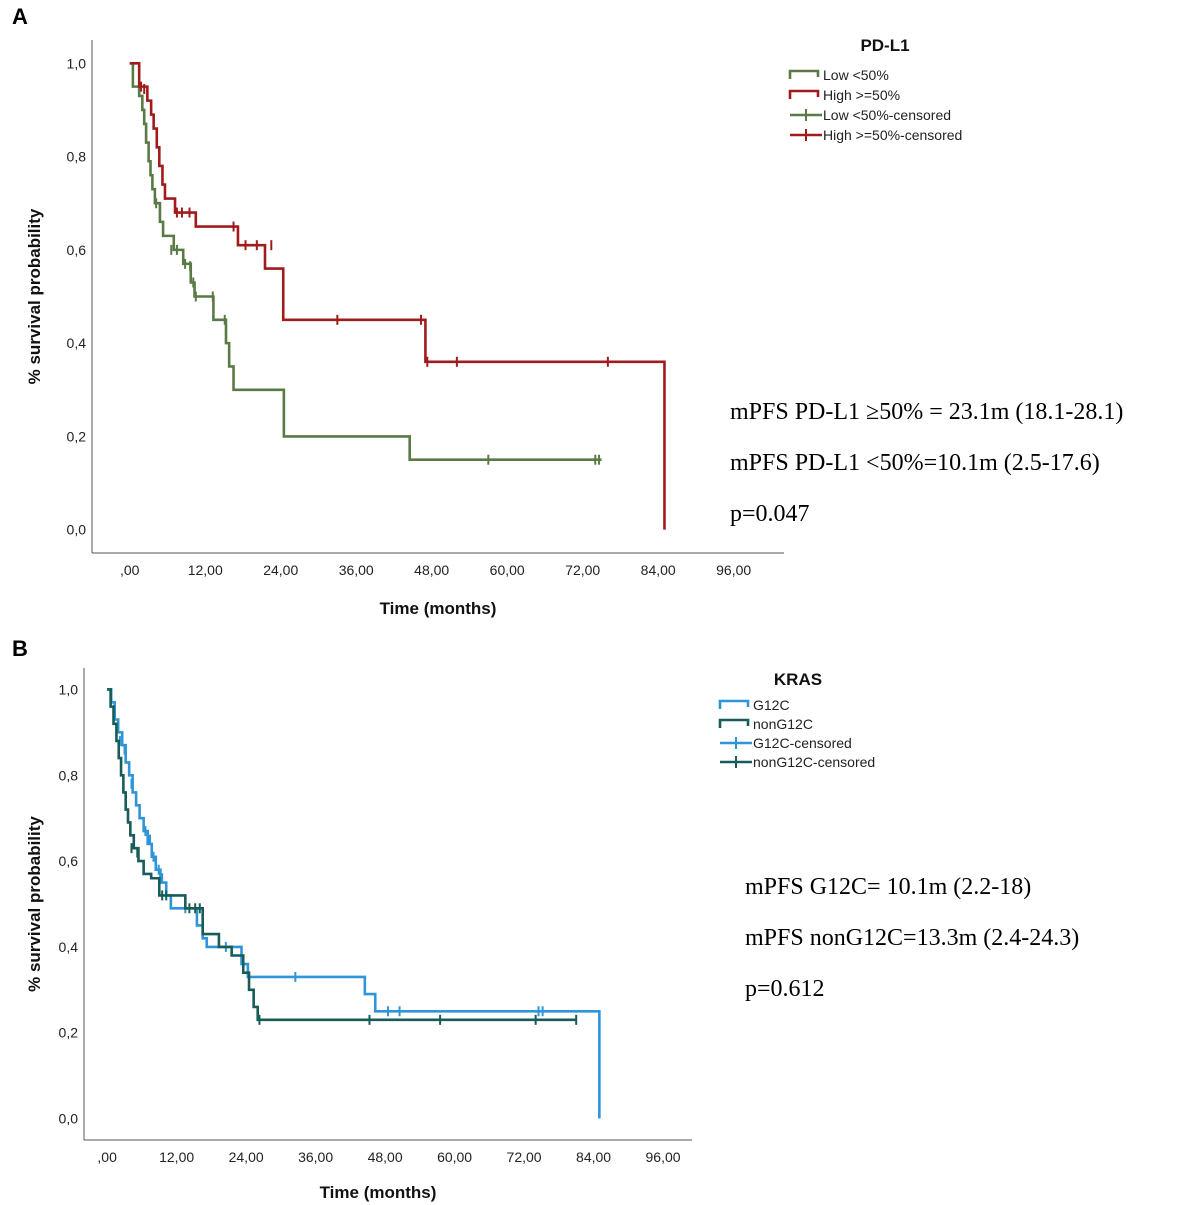  Describe the element at coordinates (802, 743) in the screenshot. I see `legend-entry-label: G12C-censored` at that location.